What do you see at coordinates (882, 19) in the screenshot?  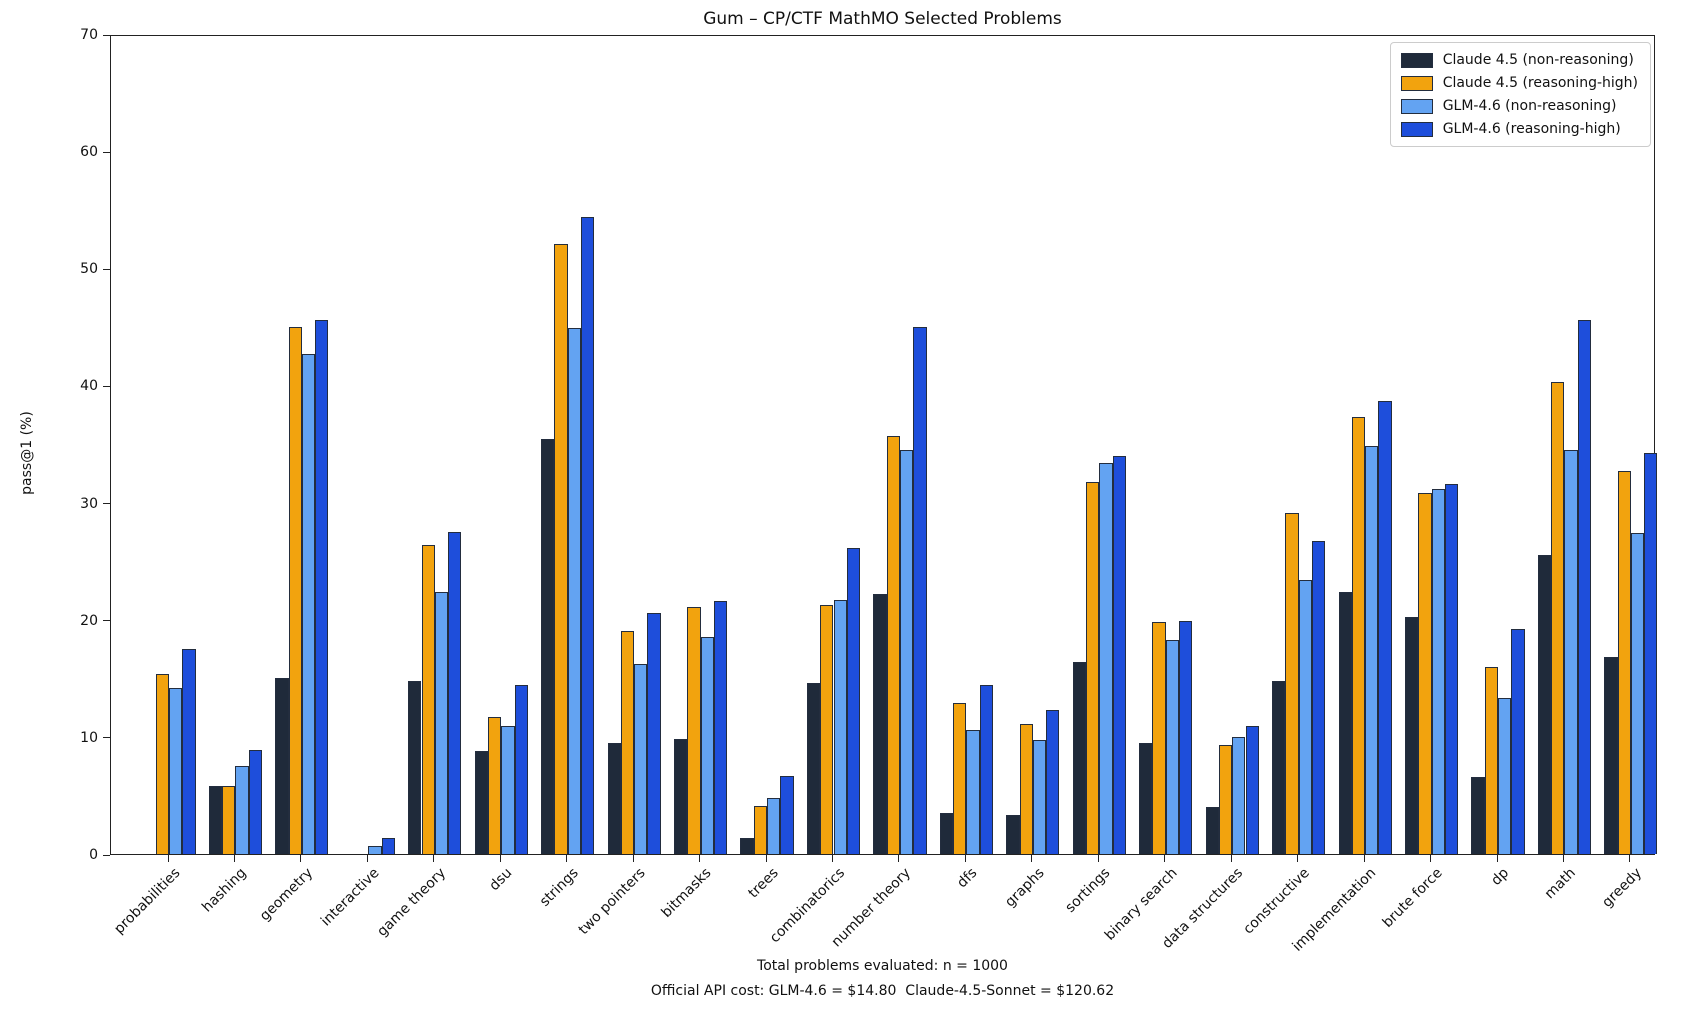 I see `chart-title: Gum – CP/CTF MathMO Selected Problems` at bounding box center [882, 19].